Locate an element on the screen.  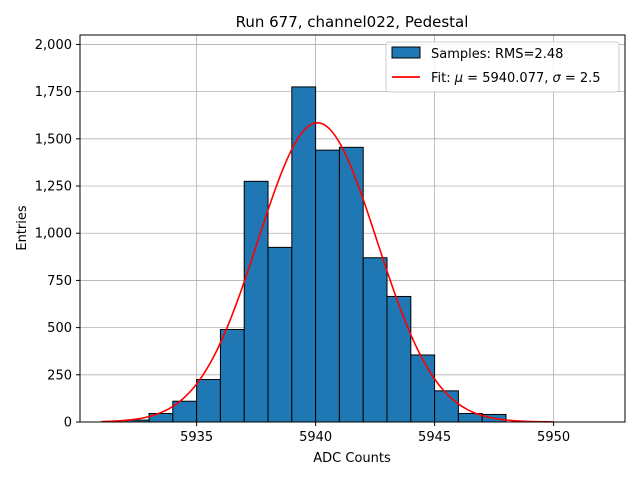
y-axis-label: Entries is located at coordinates (22, 228).